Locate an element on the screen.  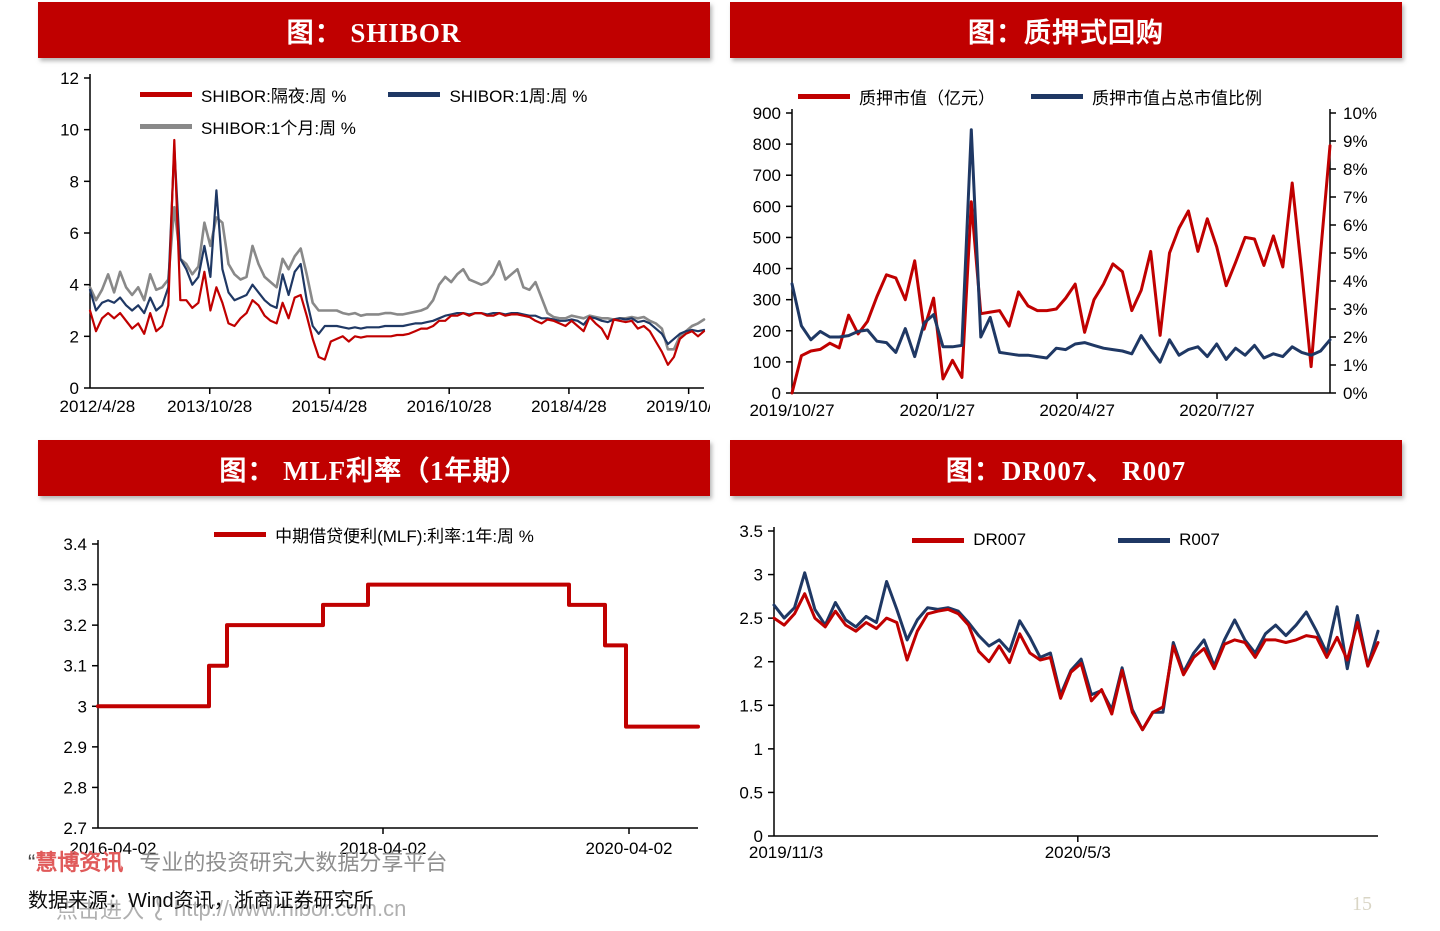
svg-text: 8 is located at coordinates (74, 181).